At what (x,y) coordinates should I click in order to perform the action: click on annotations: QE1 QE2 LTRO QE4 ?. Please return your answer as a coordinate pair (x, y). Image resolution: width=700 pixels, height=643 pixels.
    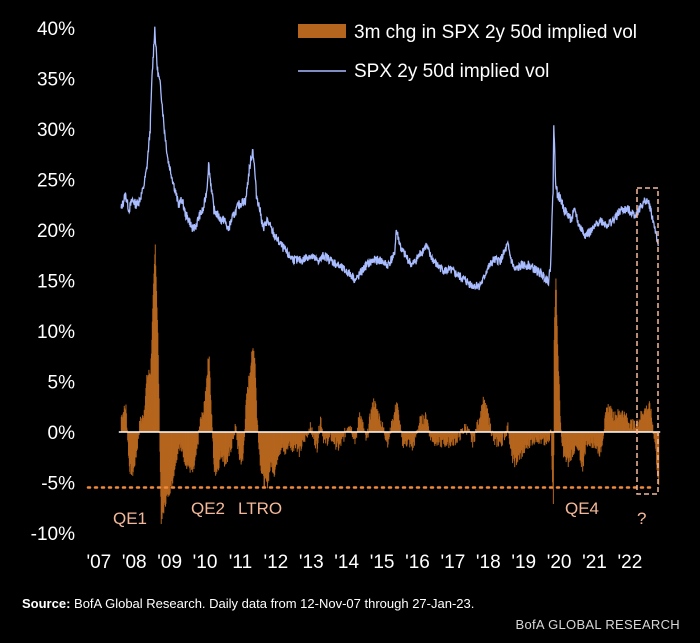
    Looking at the image, I should click on (379, 513).